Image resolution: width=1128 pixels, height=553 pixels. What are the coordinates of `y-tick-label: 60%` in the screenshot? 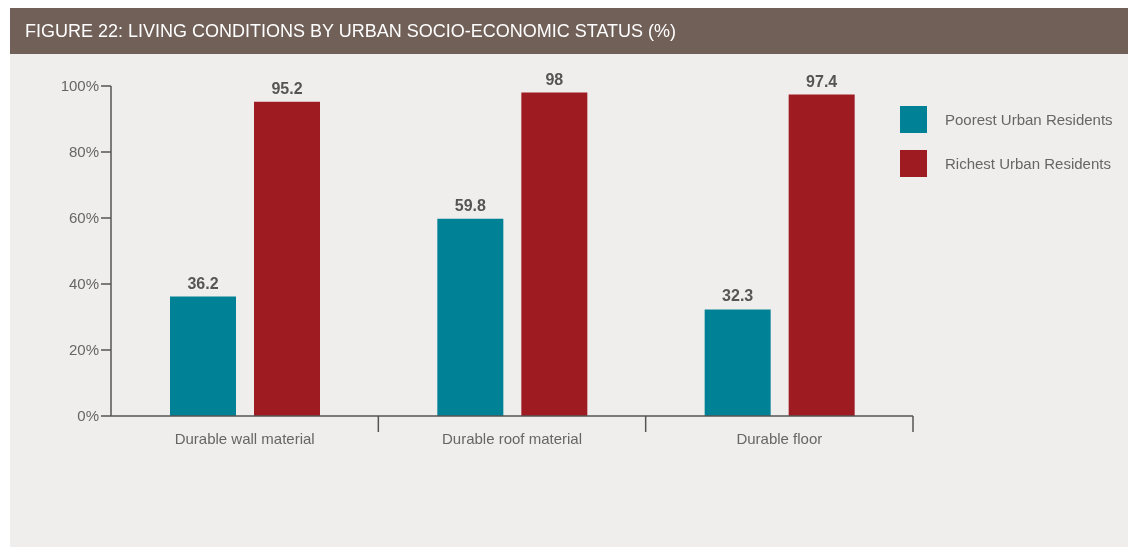 It's located at (83, 218).